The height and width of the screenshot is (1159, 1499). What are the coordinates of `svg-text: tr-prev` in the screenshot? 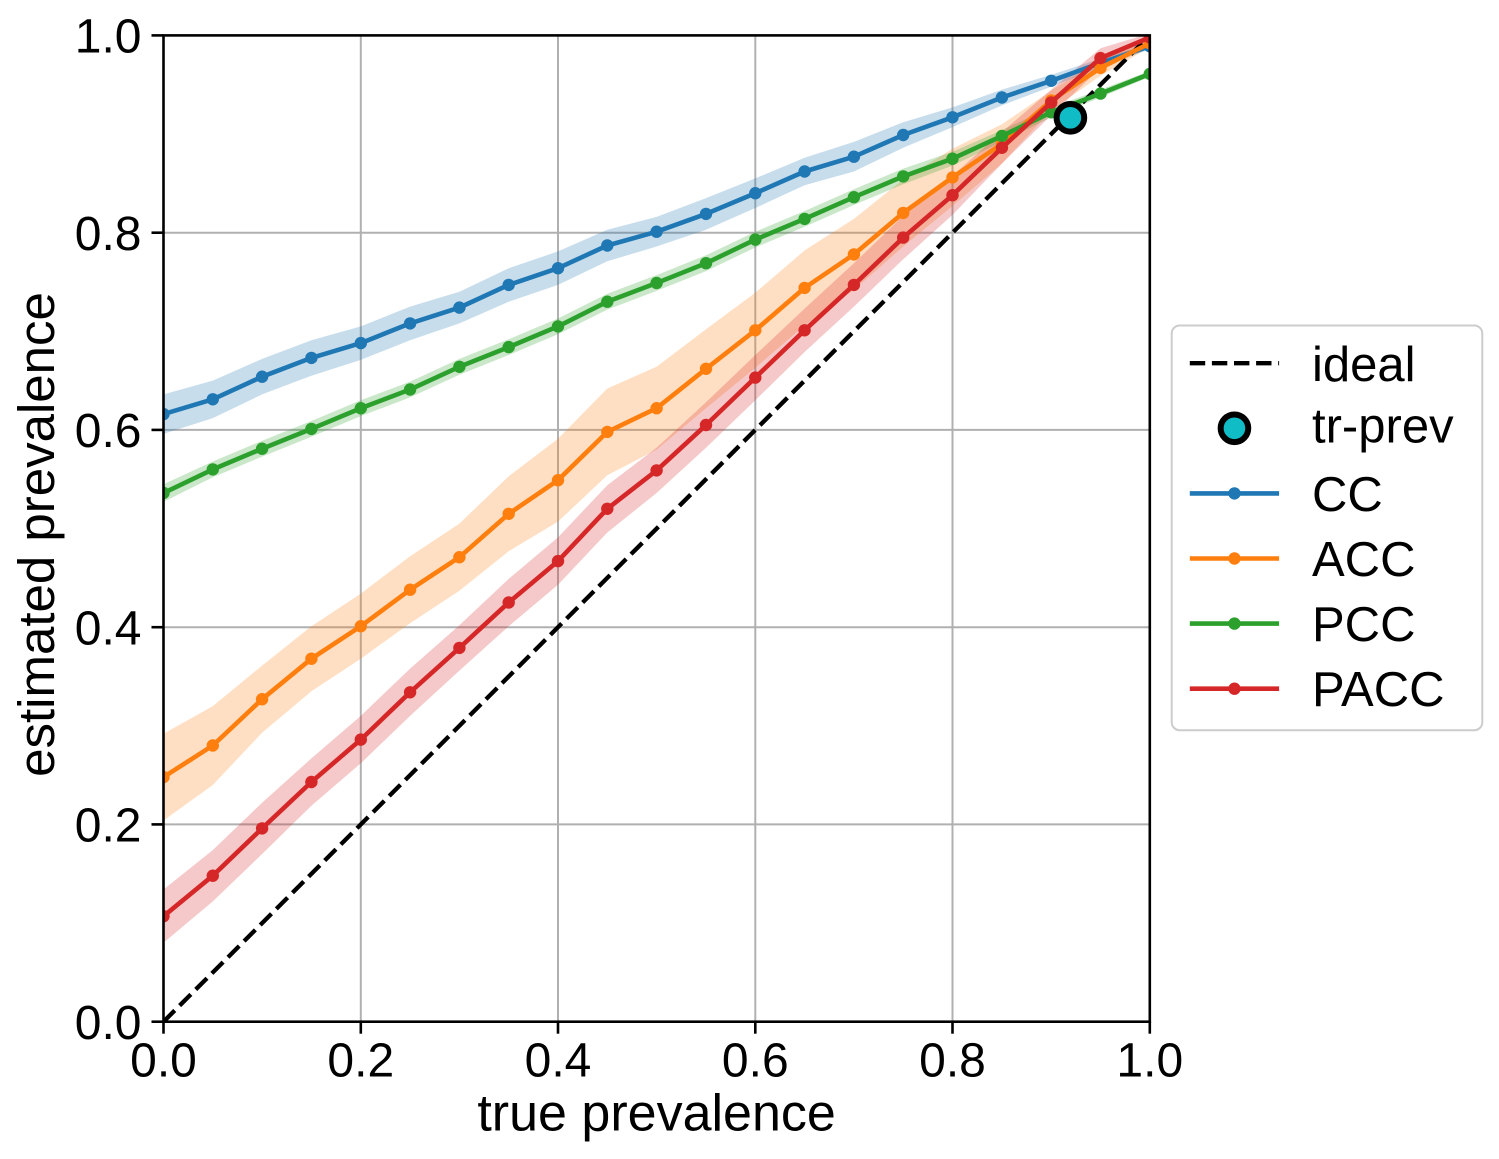 It's located at (1383, 426).